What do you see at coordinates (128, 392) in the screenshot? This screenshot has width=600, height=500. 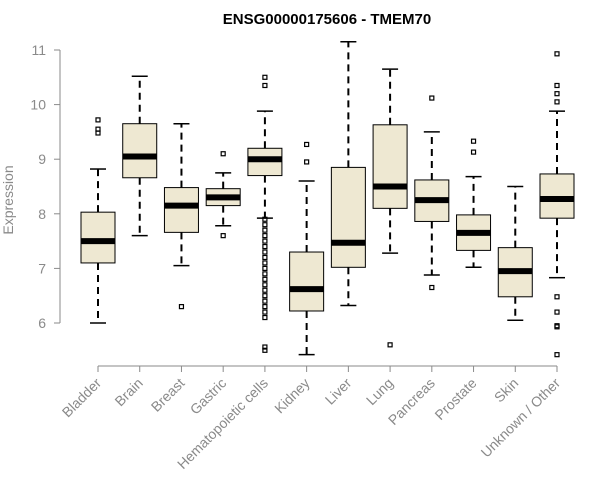 I see `x-tick-label: Brain` at bounding box center [128, 392].